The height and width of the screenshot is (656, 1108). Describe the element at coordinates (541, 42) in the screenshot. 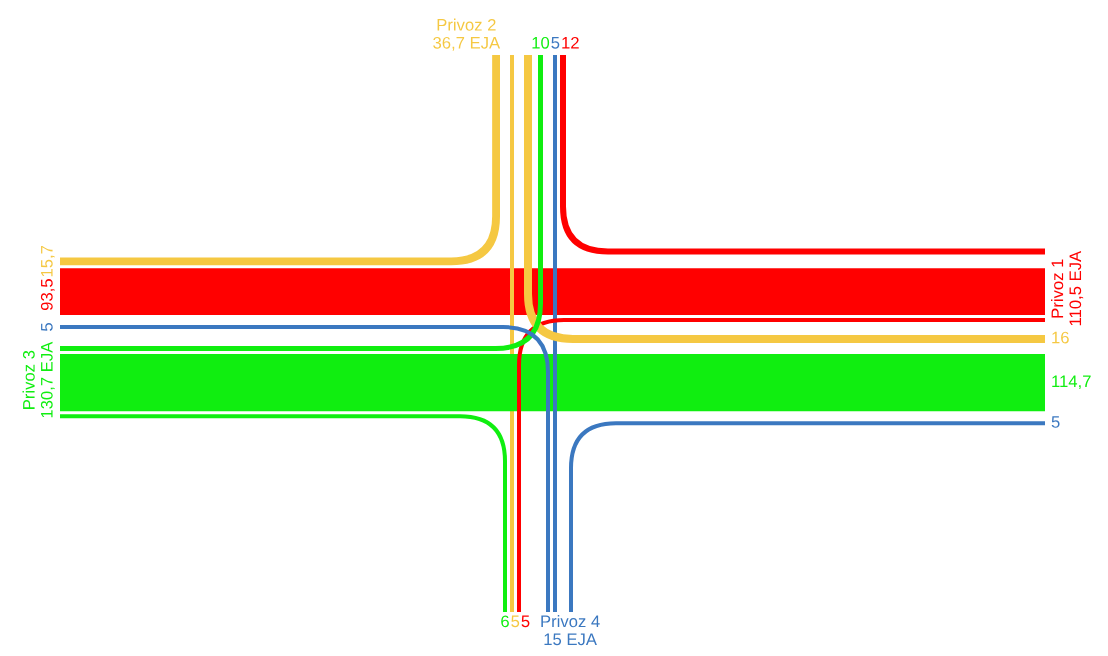

I see `data-label: 10` at that location.